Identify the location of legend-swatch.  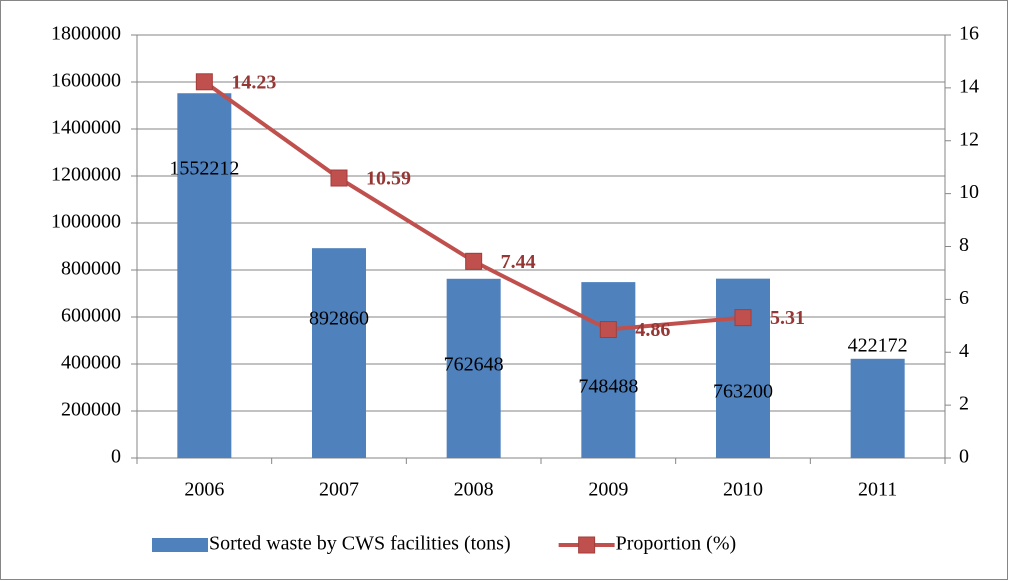
(180, 545).